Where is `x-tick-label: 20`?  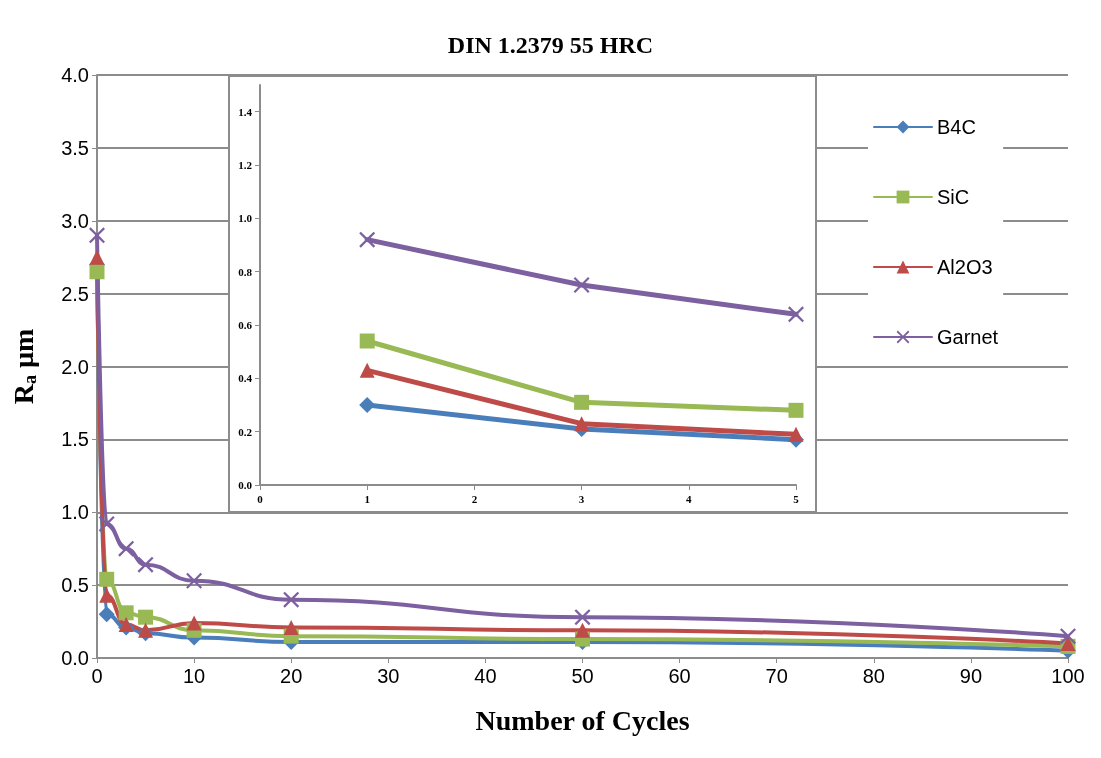
x-tick-label: 20 is located at coordinates (291, 676).